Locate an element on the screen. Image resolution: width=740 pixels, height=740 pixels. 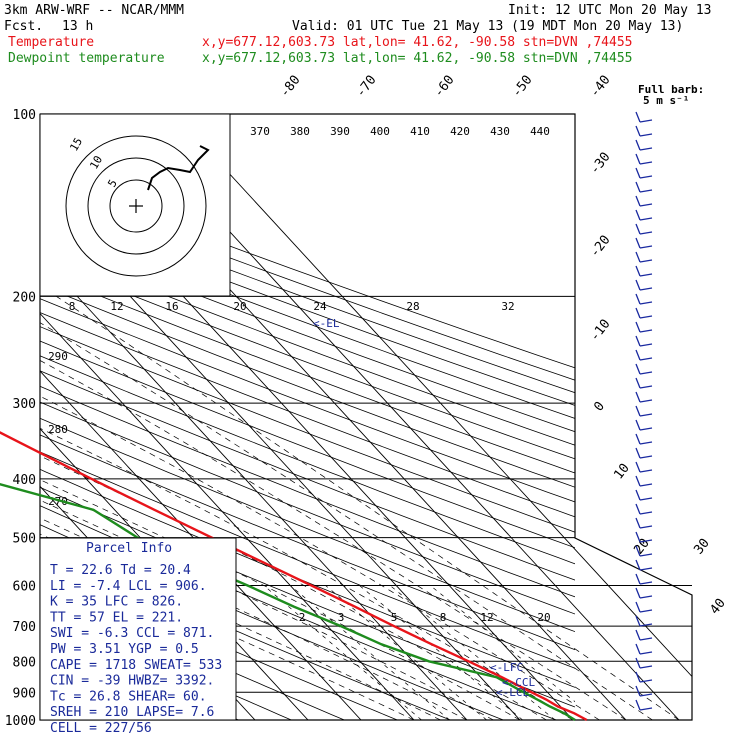
level-marker: <-CCL is located at coordinates (518, 682).